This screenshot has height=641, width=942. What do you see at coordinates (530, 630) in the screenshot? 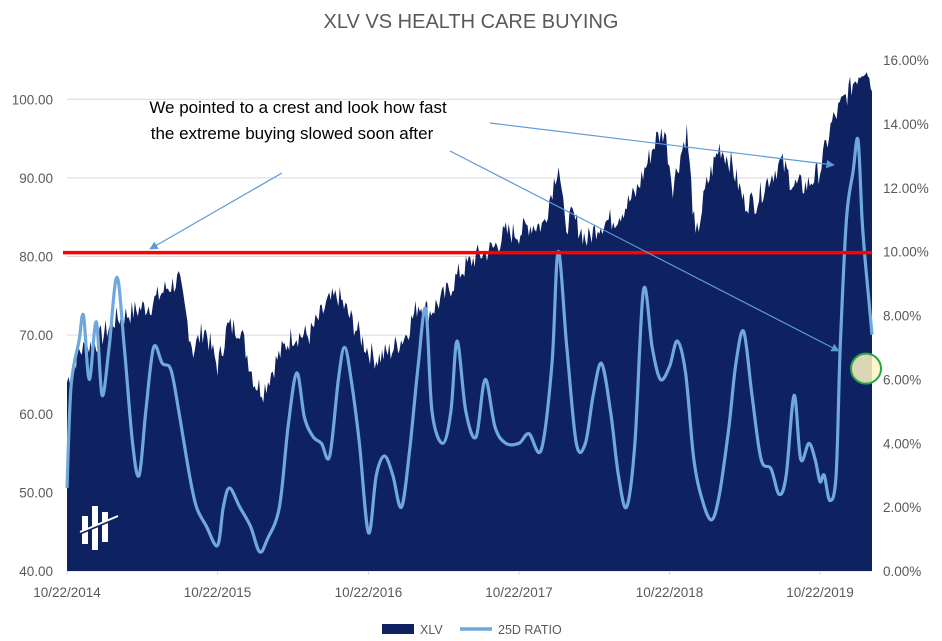
I see `legend-label-ratio: 25D RATIO` at bounding box center [530, 630].